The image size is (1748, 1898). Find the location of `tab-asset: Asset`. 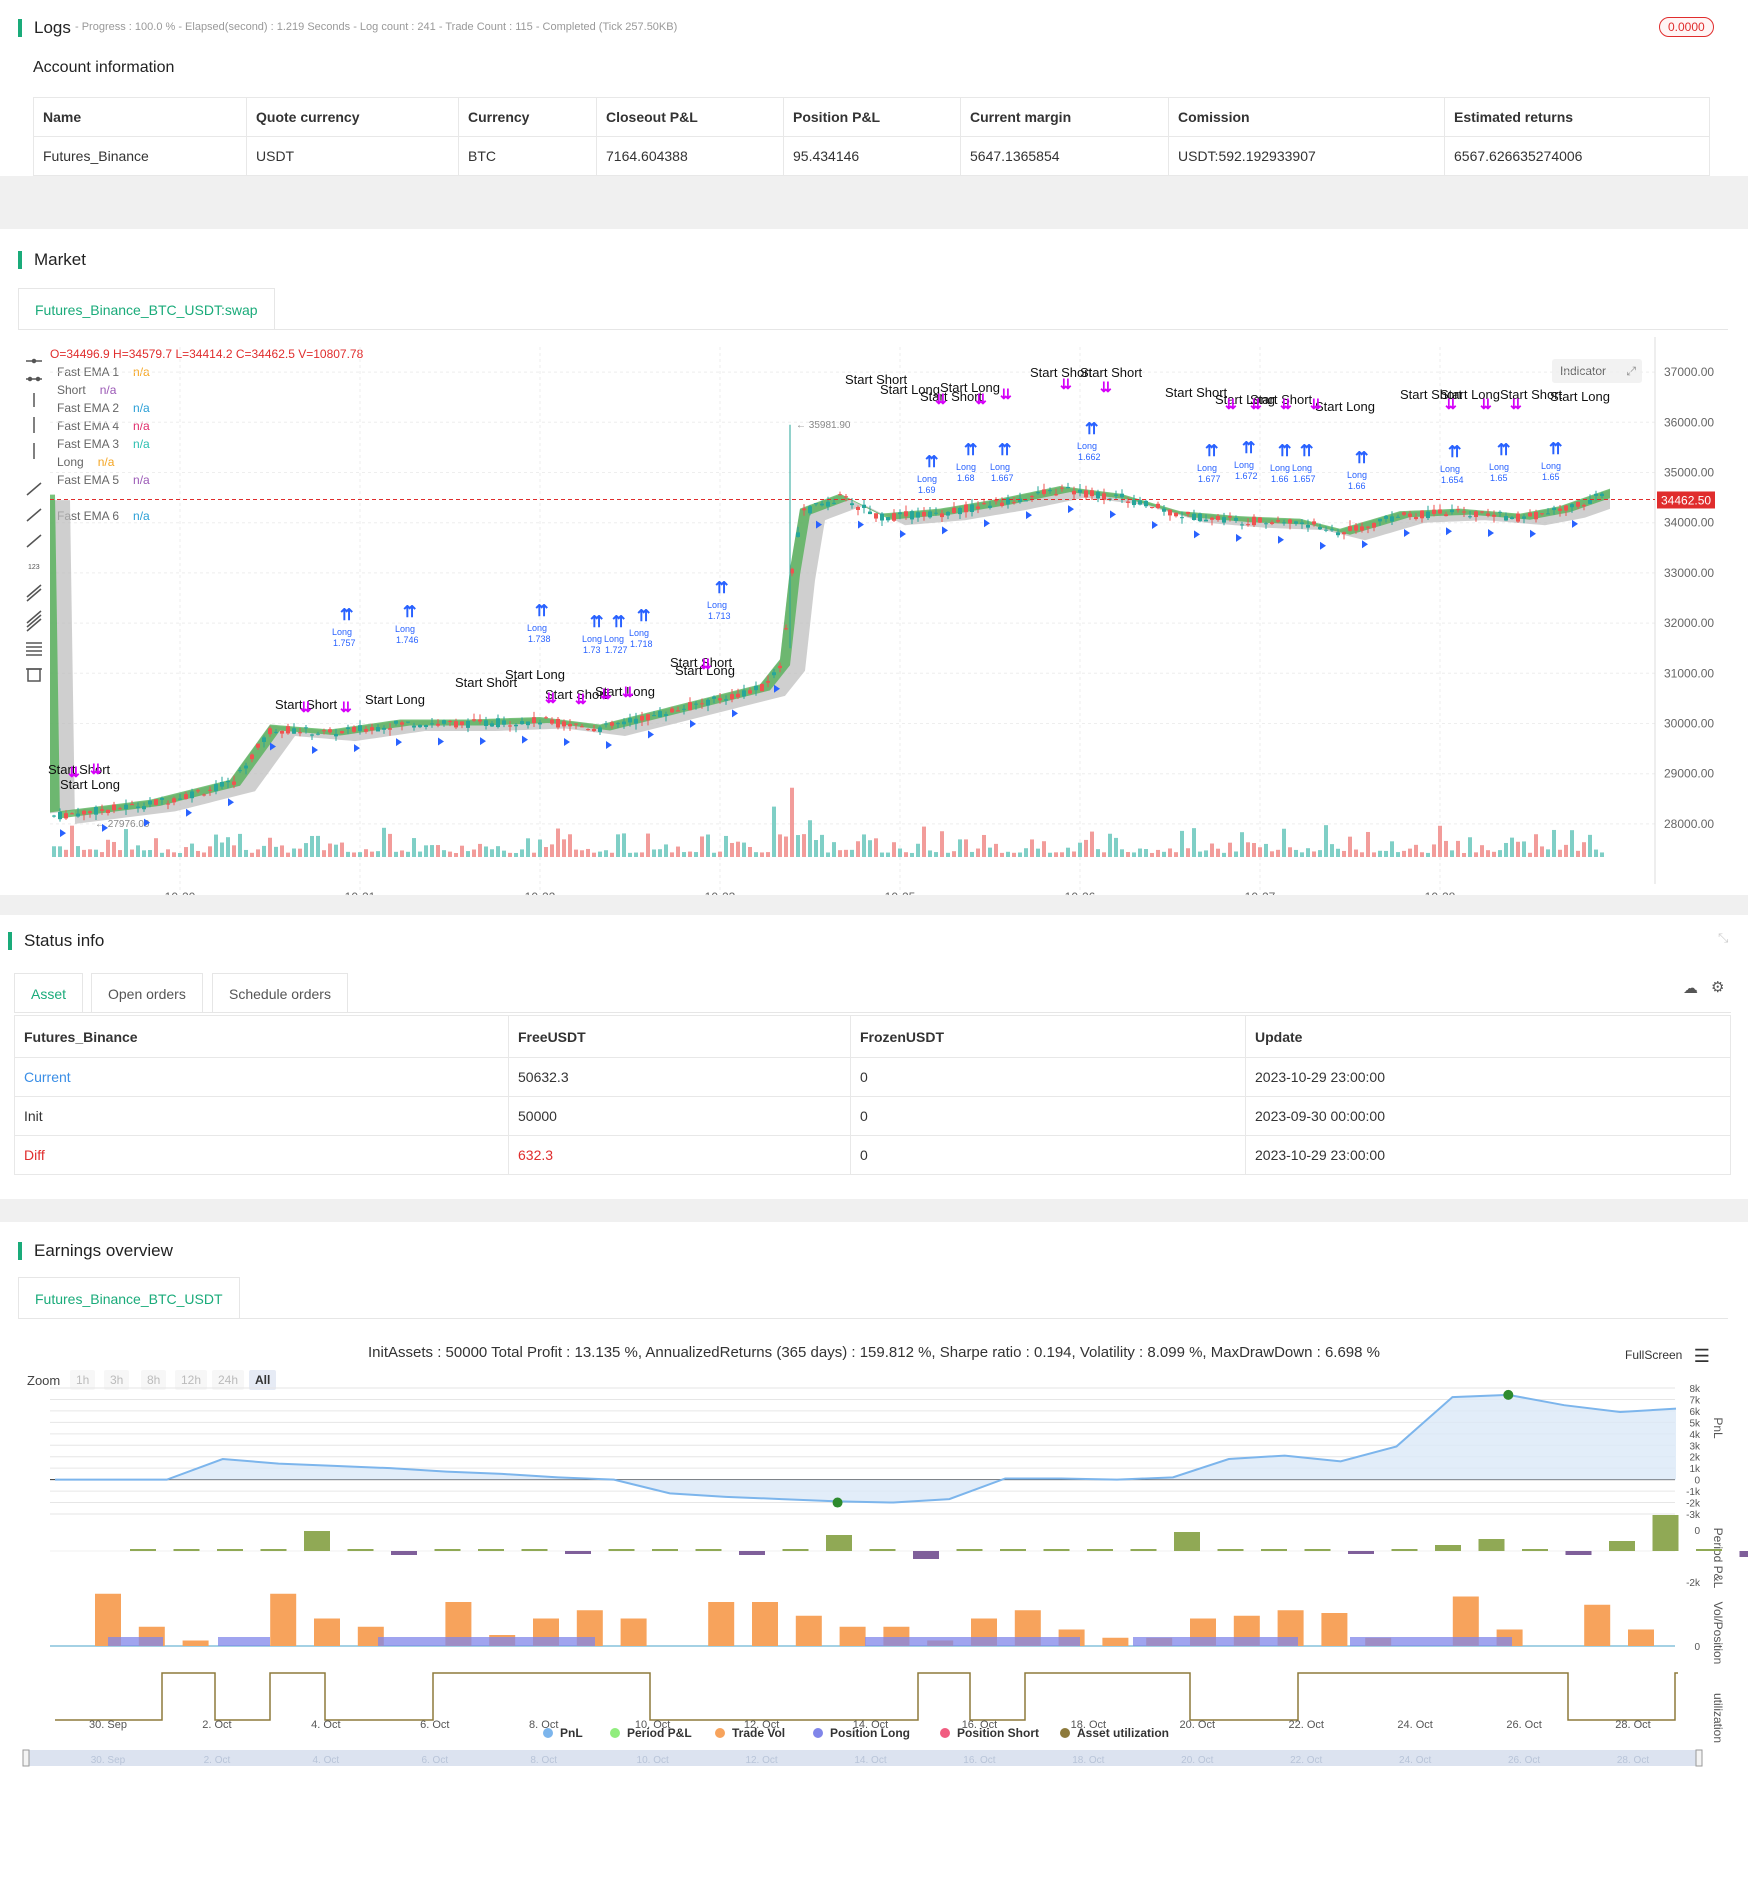

tab-asset: Asset is located at coordinates (49, 993).